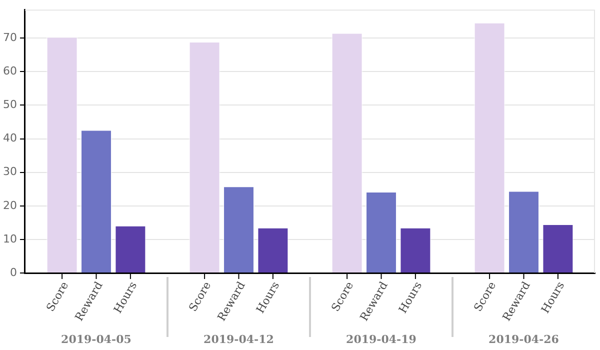 This screenshot has width=600, height=350. I want to click on y-tick-label: 10, so click(9, 239).